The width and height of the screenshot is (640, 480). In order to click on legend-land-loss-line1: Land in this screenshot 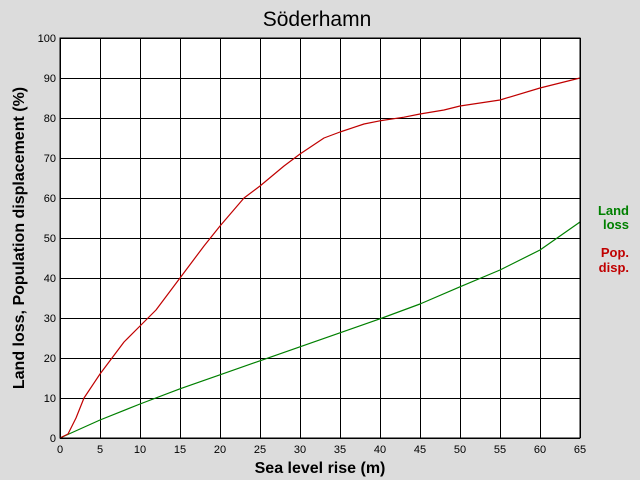, I will do `click(613, 210)`.